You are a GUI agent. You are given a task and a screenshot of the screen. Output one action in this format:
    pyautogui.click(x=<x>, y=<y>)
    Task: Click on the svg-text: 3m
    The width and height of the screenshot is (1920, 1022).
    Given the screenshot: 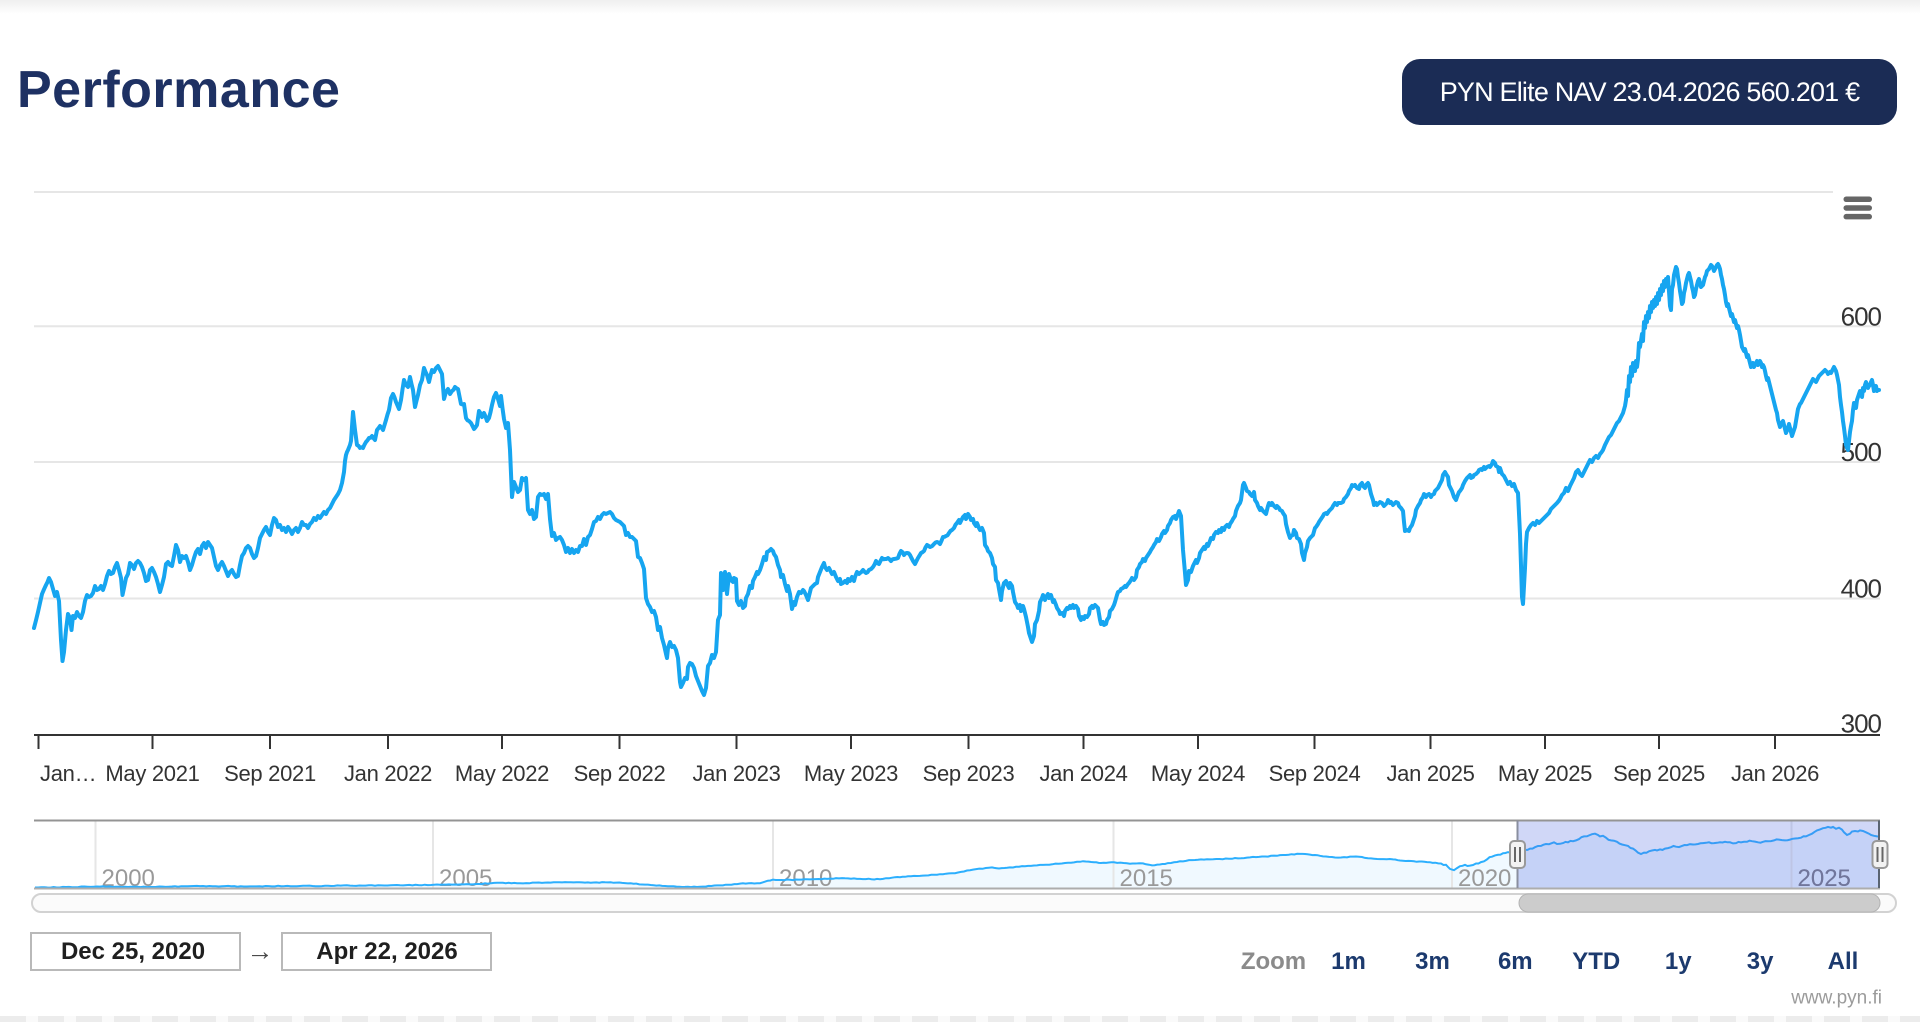 What is the action you would take?
    pyautogui.click(x=1432, y=961)
    